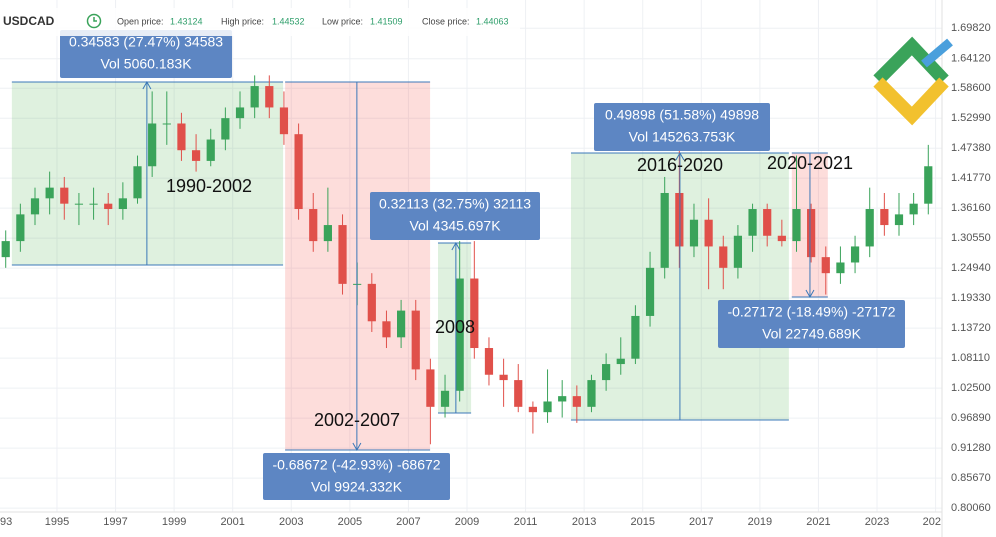 The image size is (996, 537). Describe the element at coordinates (342, 21) in the screenshot. I see `field-label: Low price:` at that location.